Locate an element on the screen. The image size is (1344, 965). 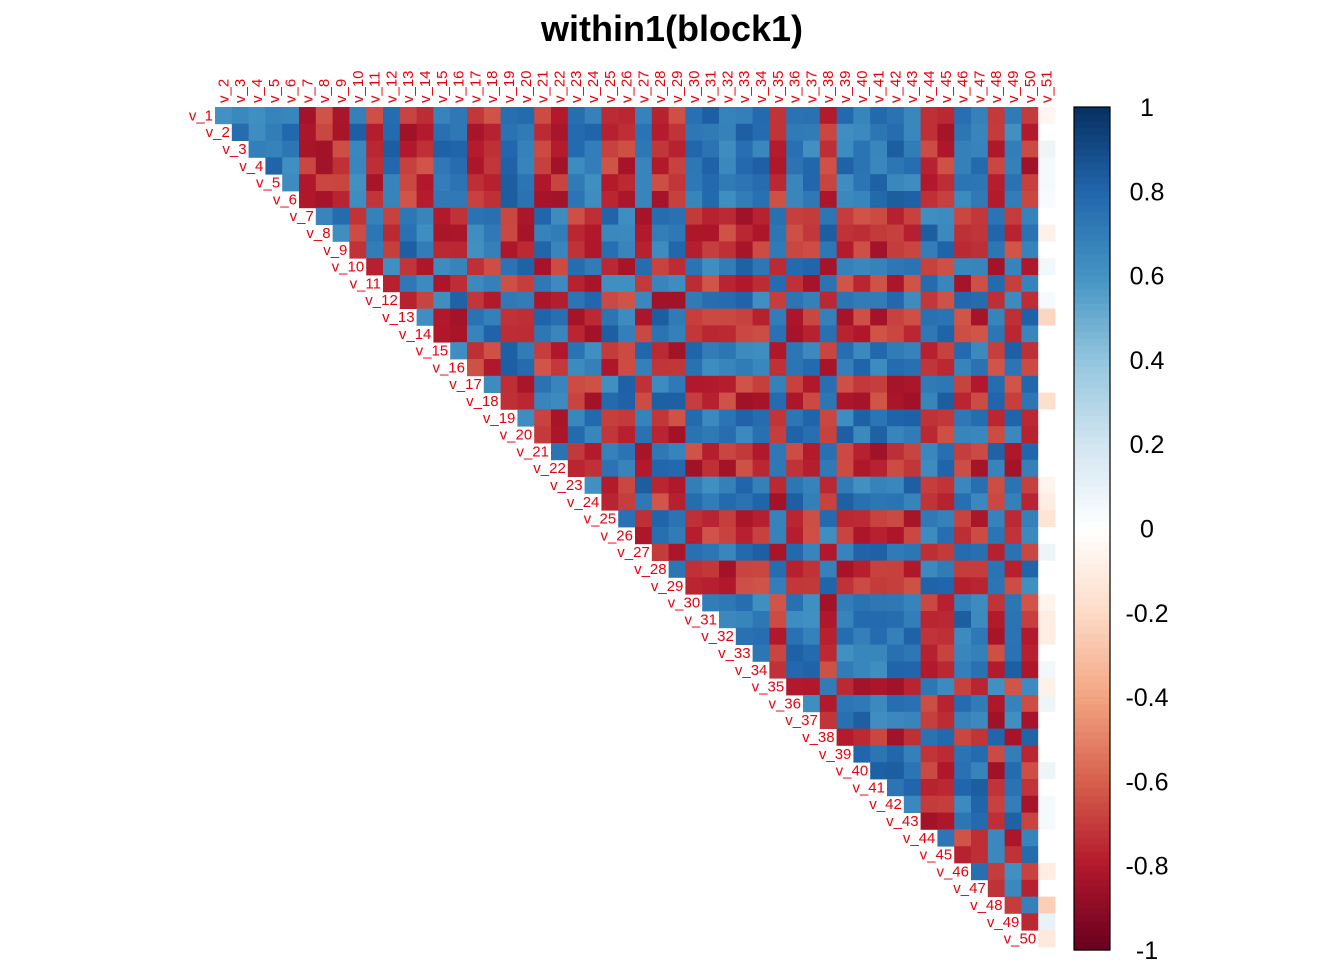
row-label: v_1 is located at coordinates (201, 115).